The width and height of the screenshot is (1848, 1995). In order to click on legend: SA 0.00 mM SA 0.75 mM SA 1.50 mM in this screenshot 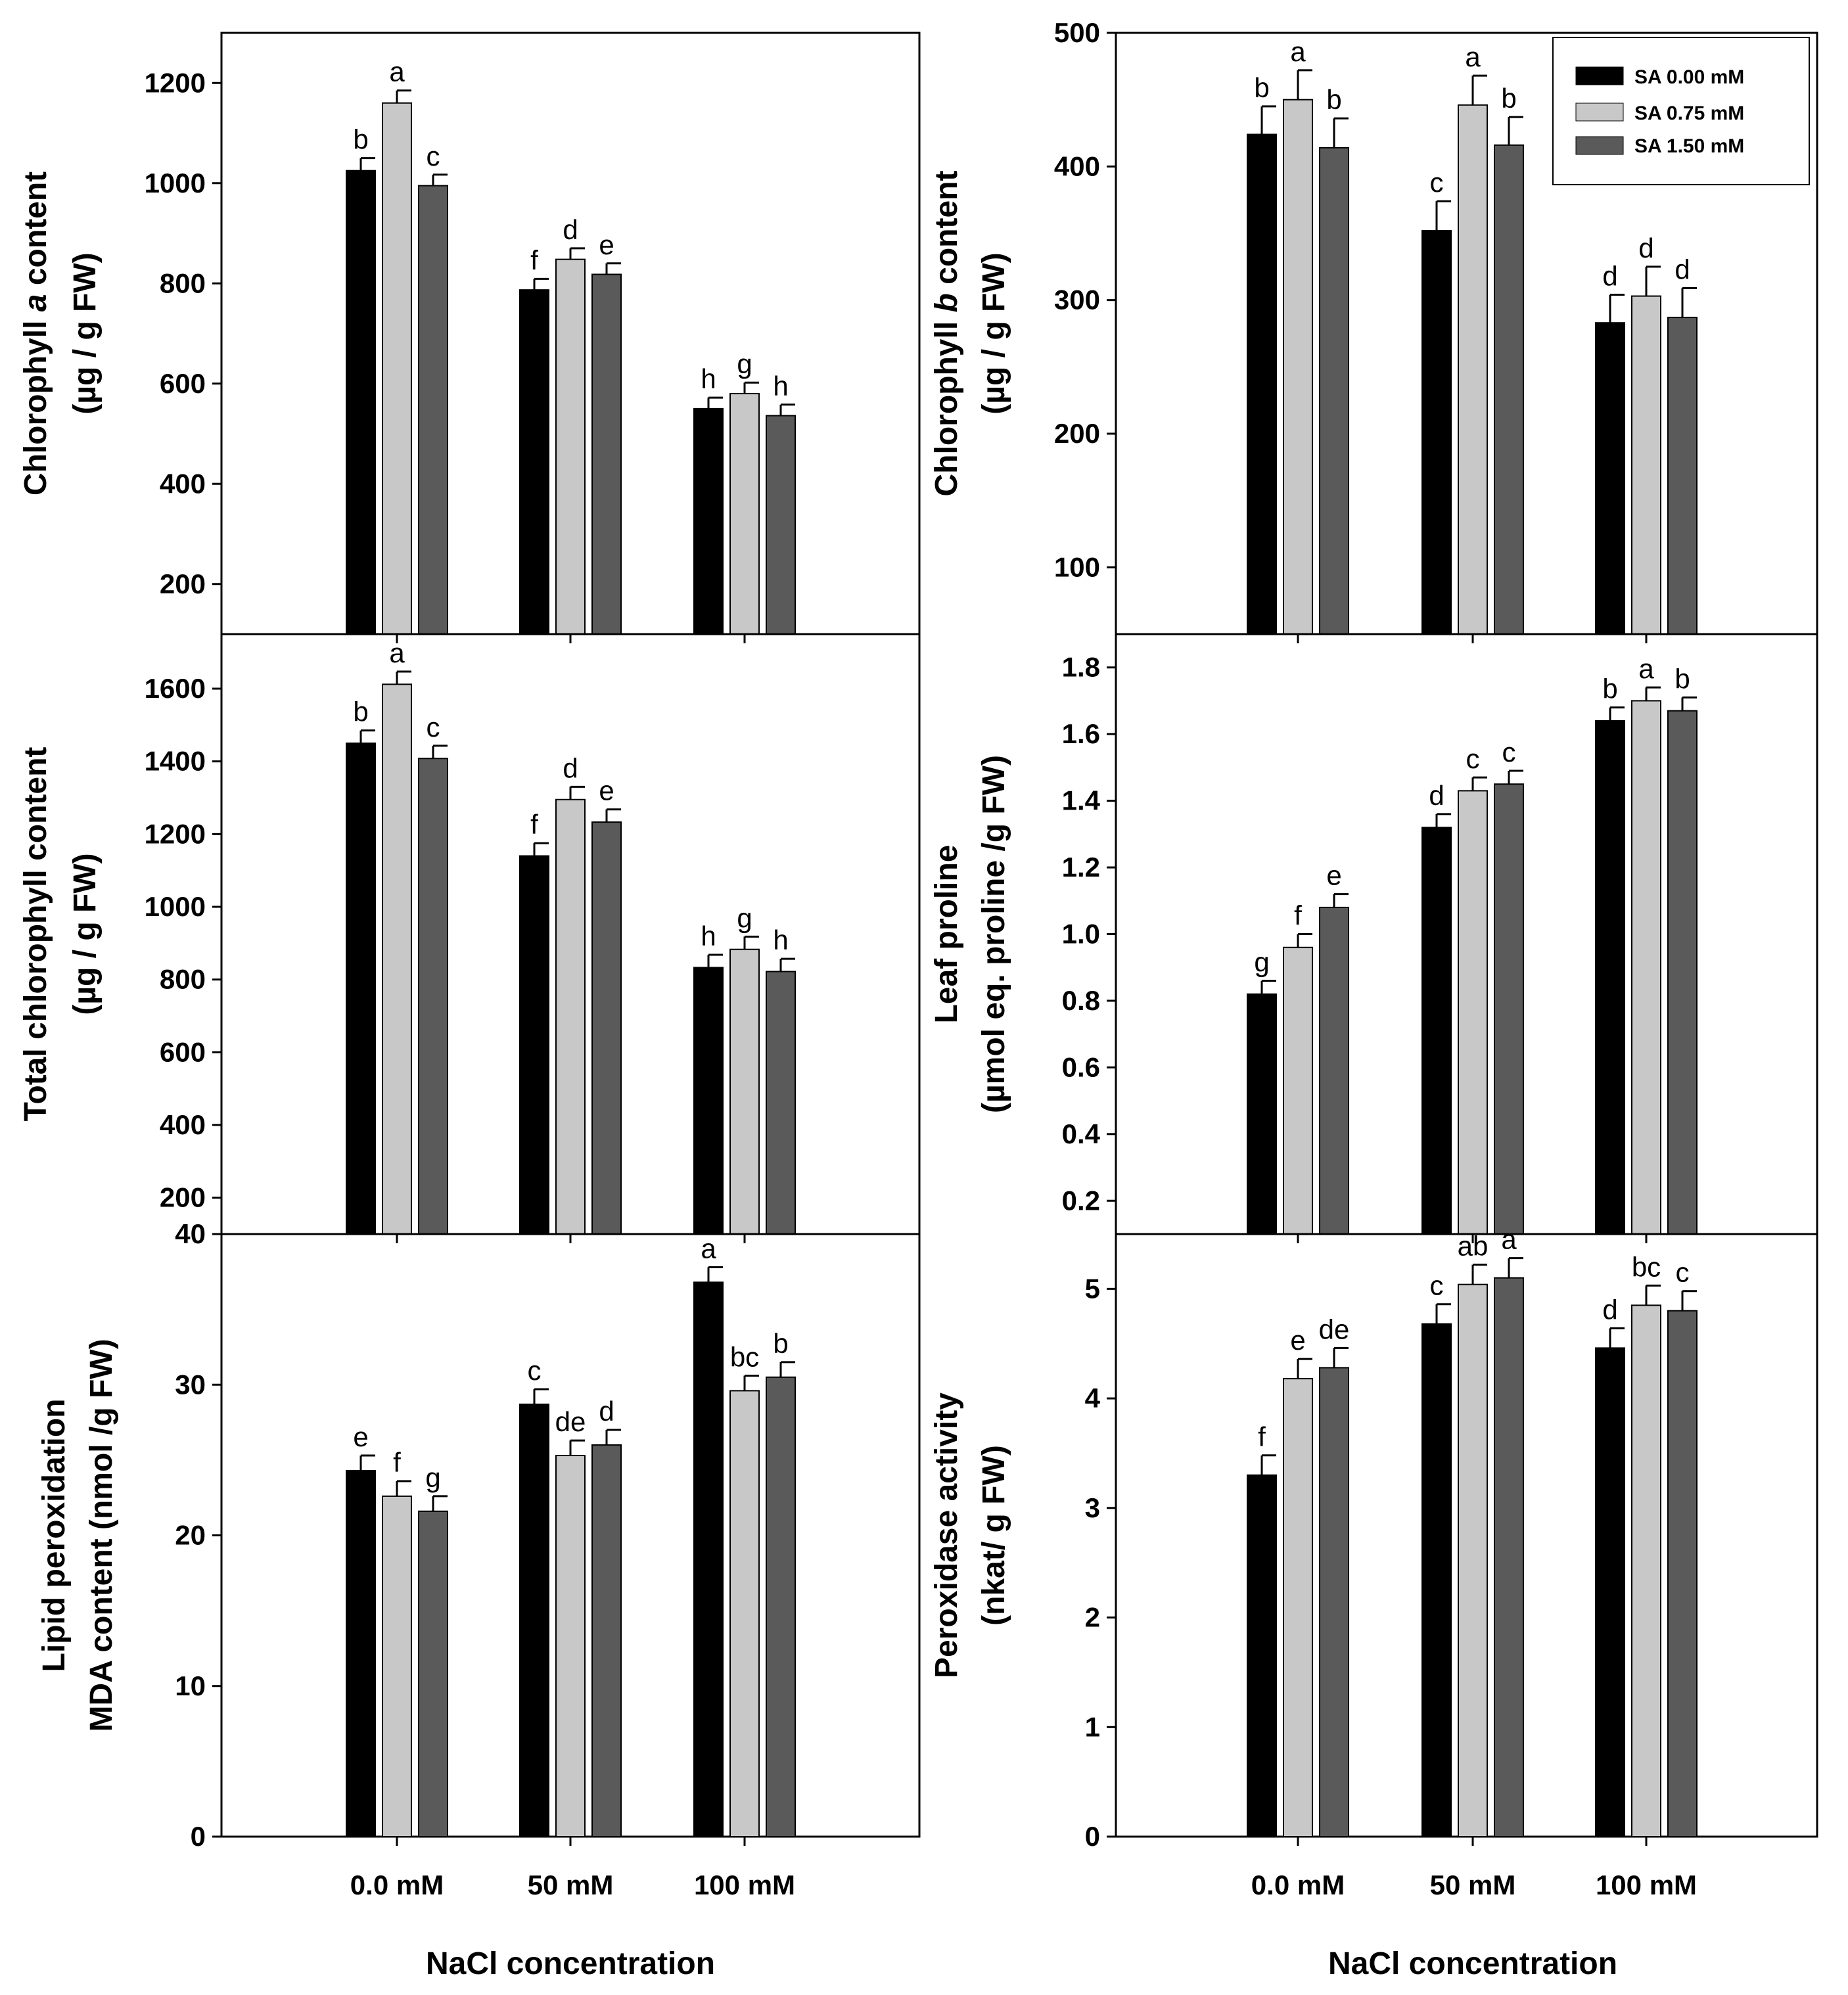, I will do `click(1681, 111)`.